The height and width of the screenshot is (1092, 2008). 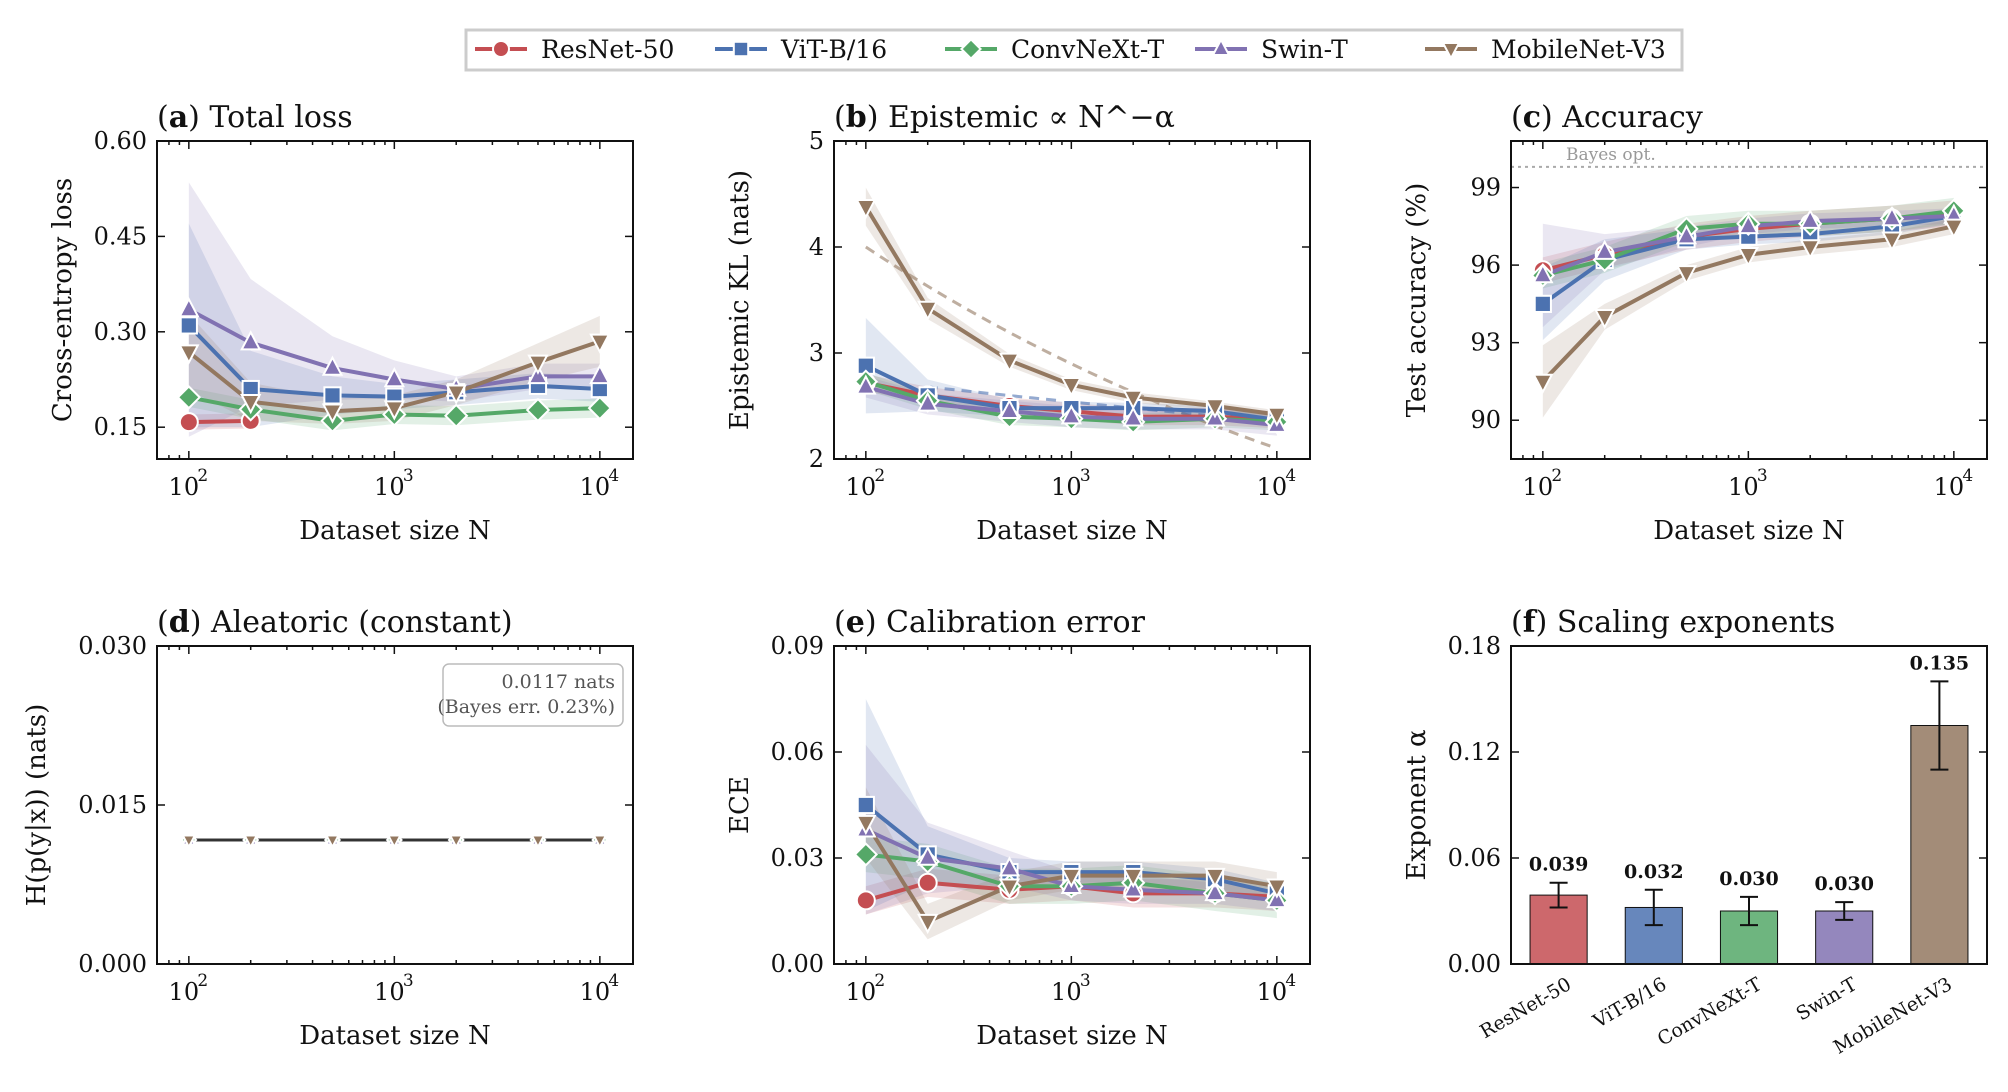 What do you see at coordinates (1525, 1008) in the screenshot?
I see `bar-category-label: ResNet-50` at bounding box center [1525, 1008].